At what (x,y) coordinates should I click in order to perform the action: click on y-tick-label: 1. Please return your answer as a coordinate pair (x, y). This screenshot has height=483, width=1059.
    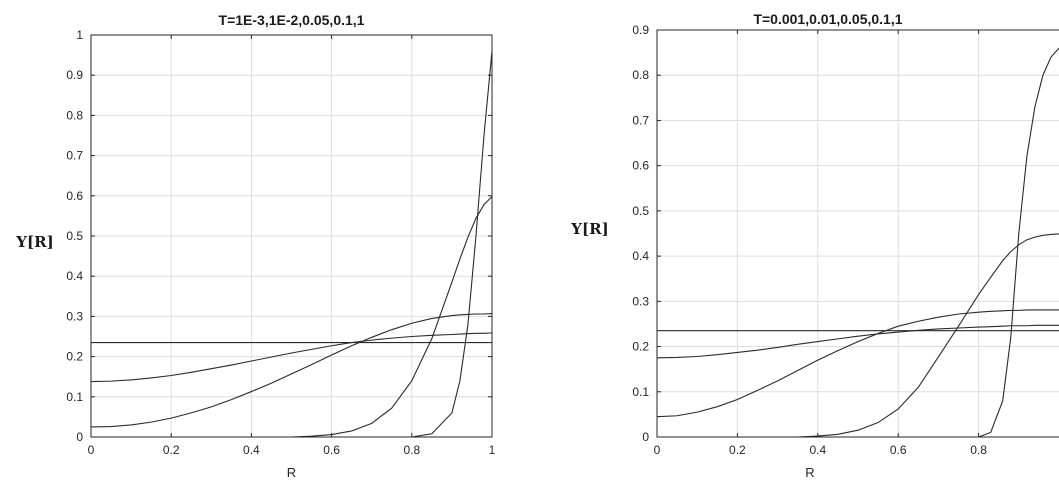
    Looking at the image, I should click on (79, 35).